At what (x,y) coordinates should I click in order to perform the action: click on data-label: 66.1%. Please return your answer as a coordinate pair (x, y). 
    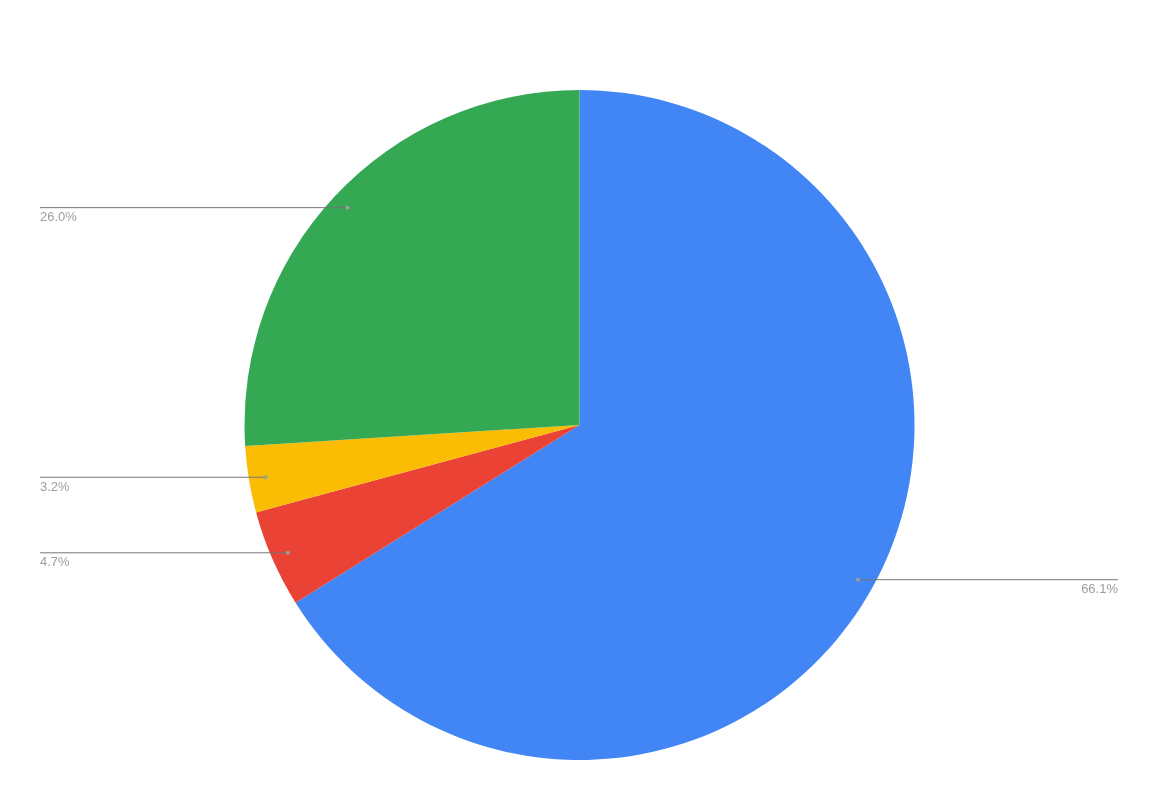
    Looking at the image, I should click on (1100, 589).